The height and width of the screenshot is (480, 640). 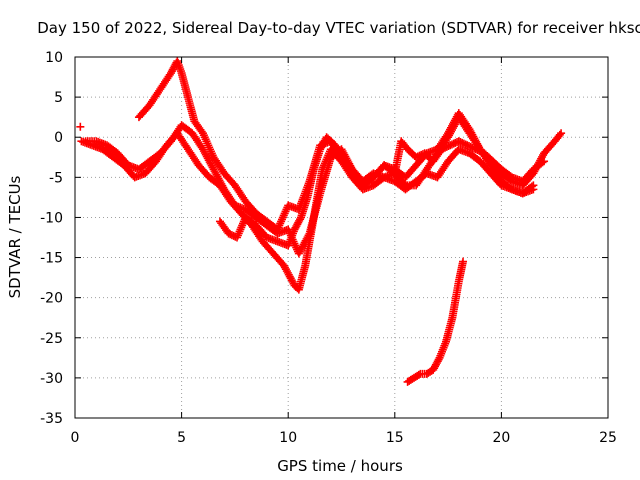 What do you see at coordinates (56, 178) in the screenshot?
I see `y-tick-label: -5` at bounding box center [56, 178].